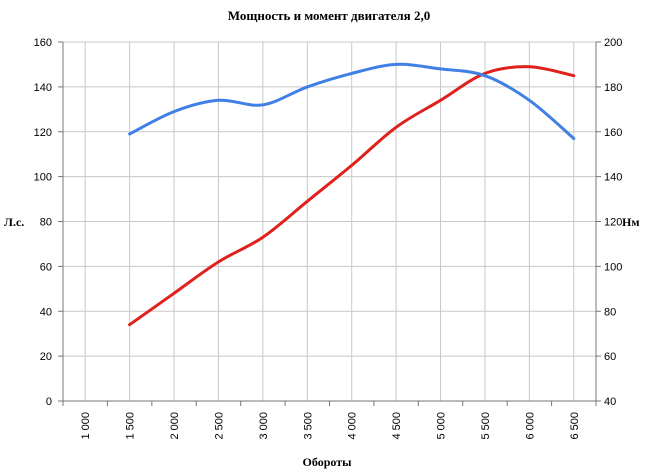  Describe the element at coordinates (486, 426) in the screenshot. I see `x-tick-label: 5 500` at that location.